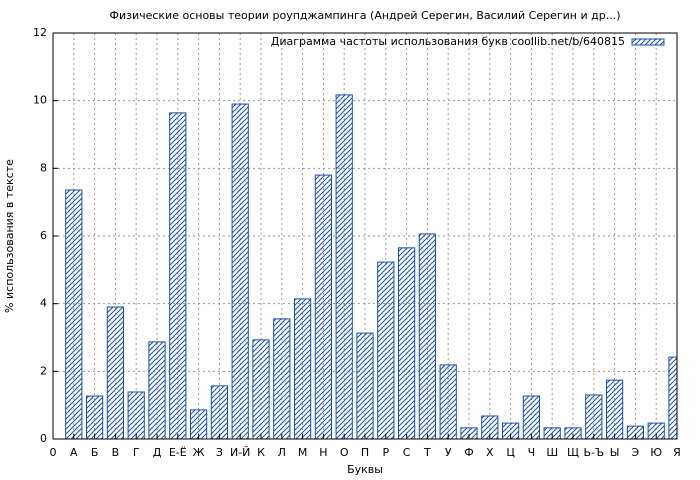 Image resolution: width=700 pixels, height=480 pixels. What do you see at coordinates (199, 452) in the screenshot?
I see `x-tick-label: Ж` at bounding box center [199, 452].